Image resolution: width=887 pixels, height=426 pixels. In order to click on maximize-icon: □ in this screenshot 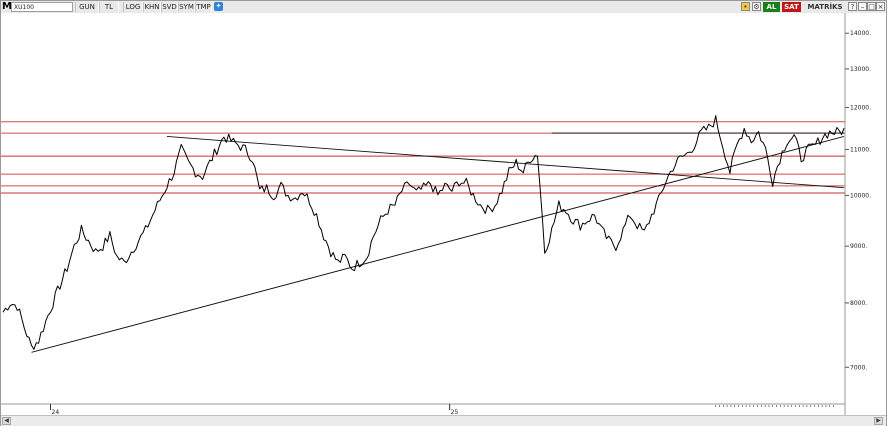, I will do `click(871, 6)`.